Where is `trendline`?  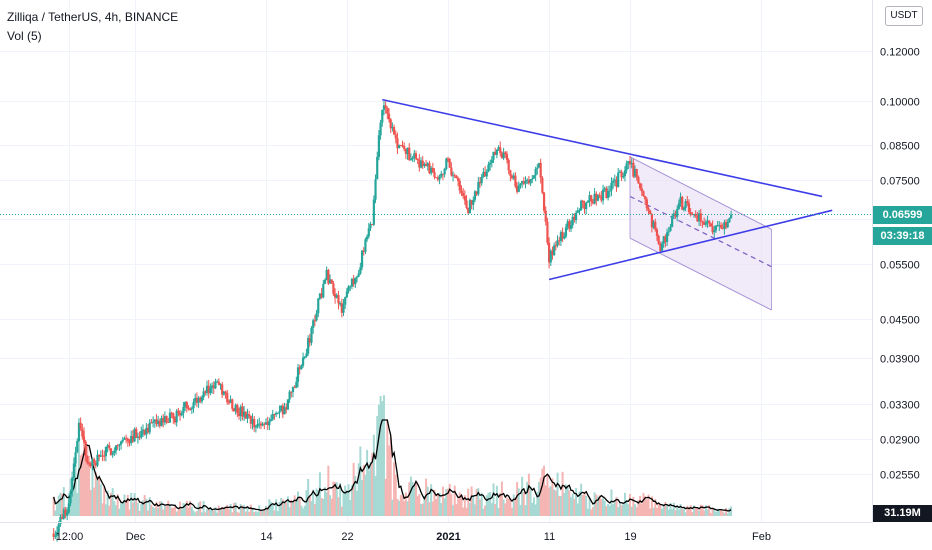 trendline is located at coordinates (690, 245).